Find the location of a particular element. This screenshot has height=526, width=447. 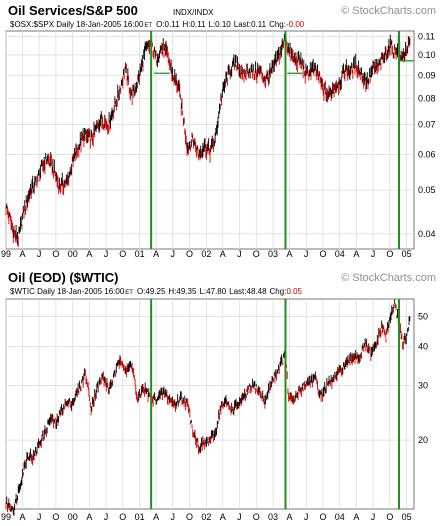

top-x-tick-label: 01 is located at coordinates (140, 254).